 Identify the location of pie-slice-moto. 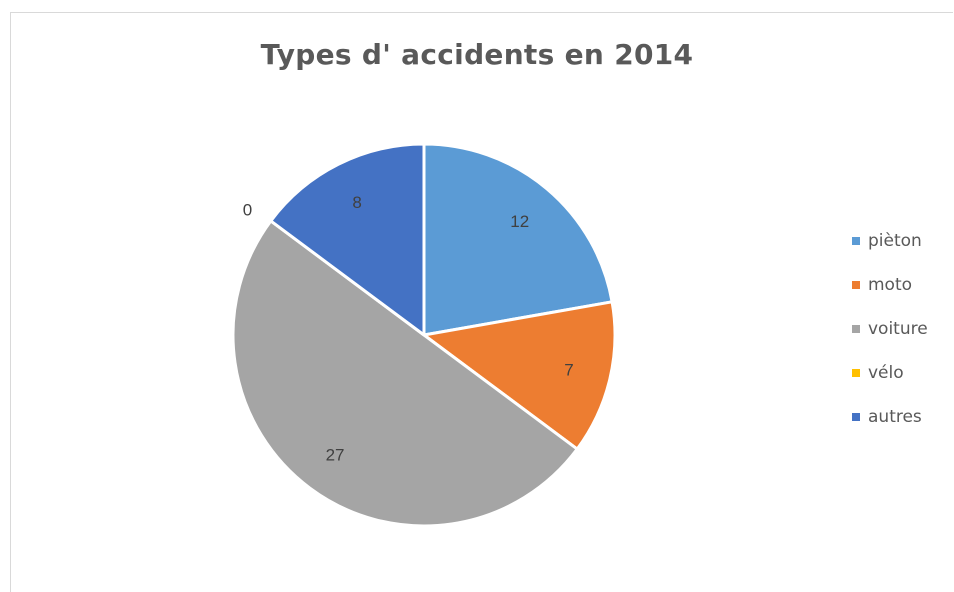
(519, 375).